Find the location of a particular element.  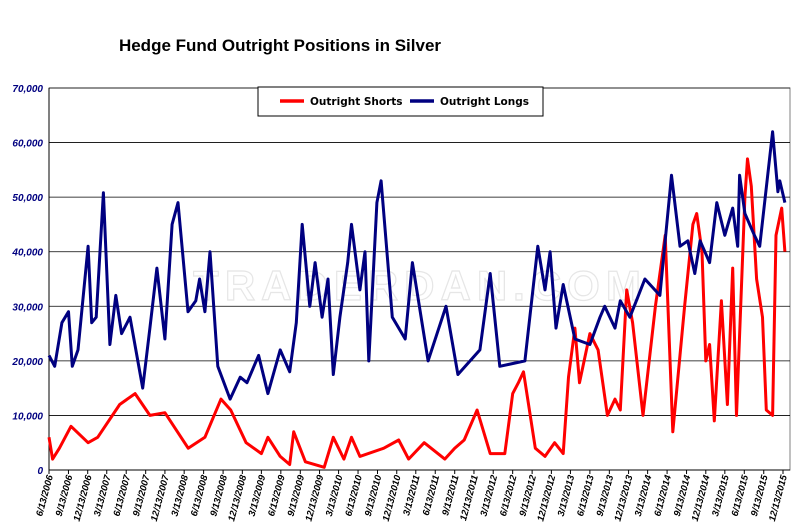

x-tick-label: 6/13/2009 is located at coordinates (277, 495).